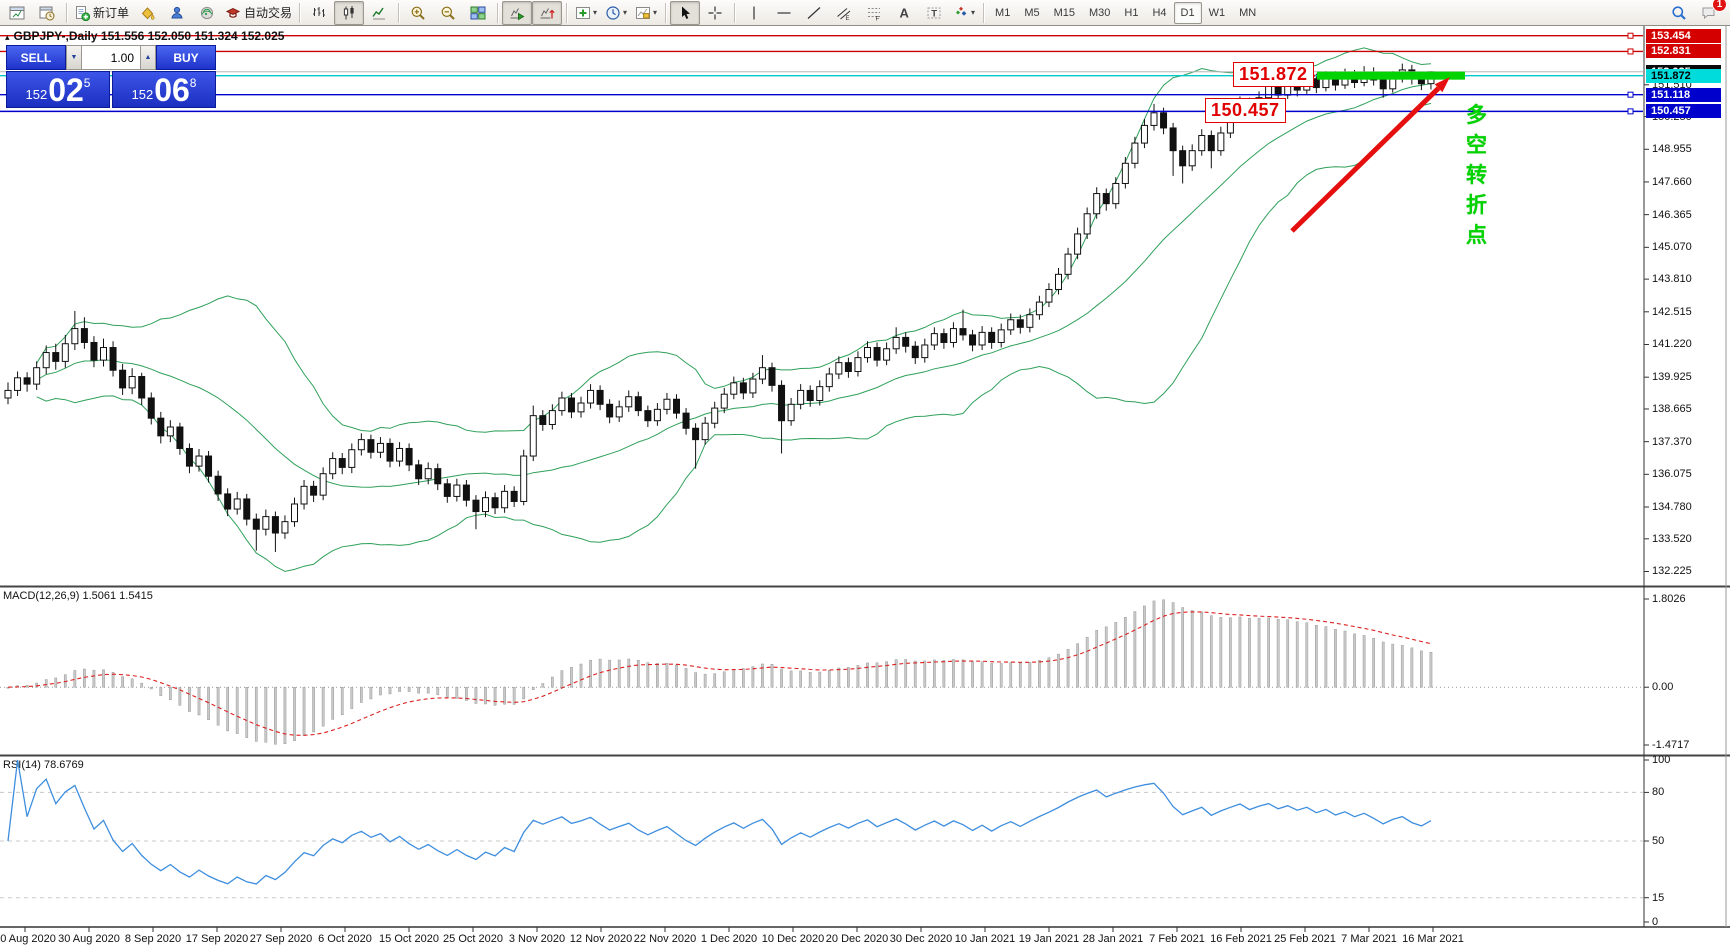  I want to click on zoom-in-button, so click(418, 13).